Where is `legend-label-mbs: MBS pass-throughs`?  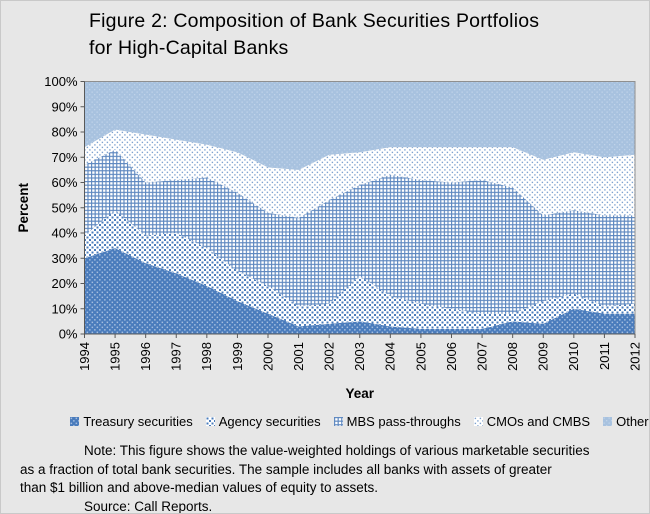
legend-label-mbs: MBS pass-throughs is located at coordinates (403, 421).